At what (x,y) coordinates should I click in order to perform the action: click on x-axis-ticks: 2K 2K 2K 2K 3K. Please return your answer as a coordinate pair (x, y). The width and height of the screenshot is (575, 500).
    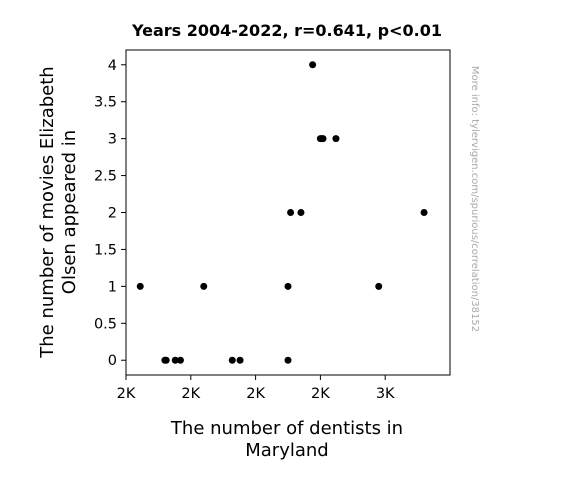
    Looking at the image, I should click on (256, 388).